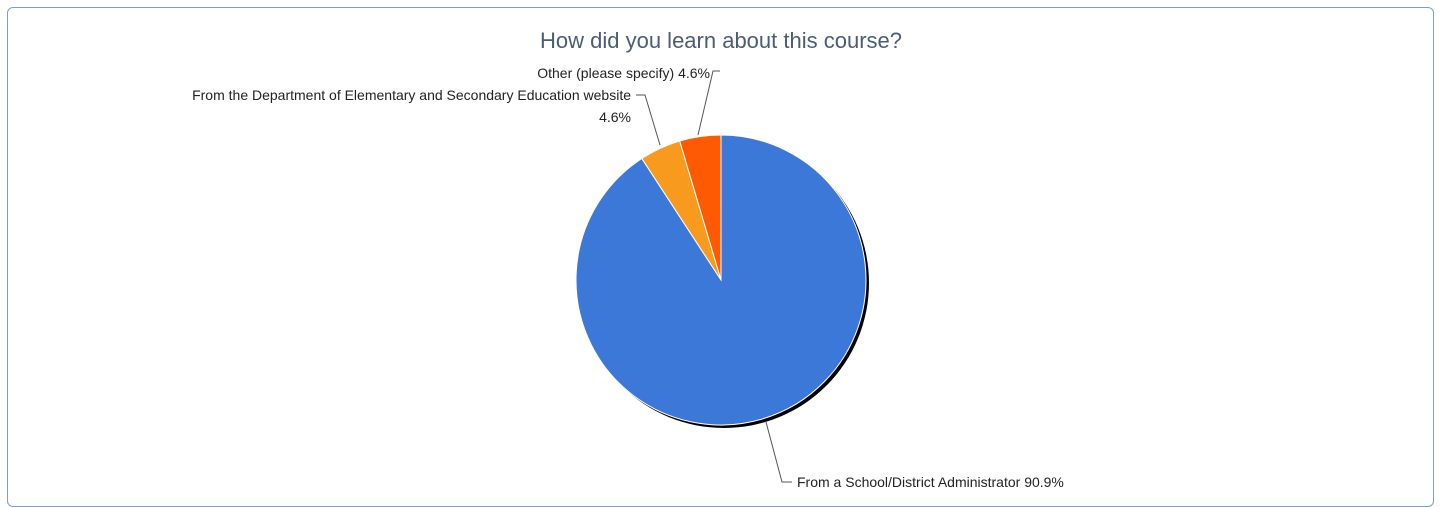  I want to click on value-label: 90.9%, so click(1044, 482).